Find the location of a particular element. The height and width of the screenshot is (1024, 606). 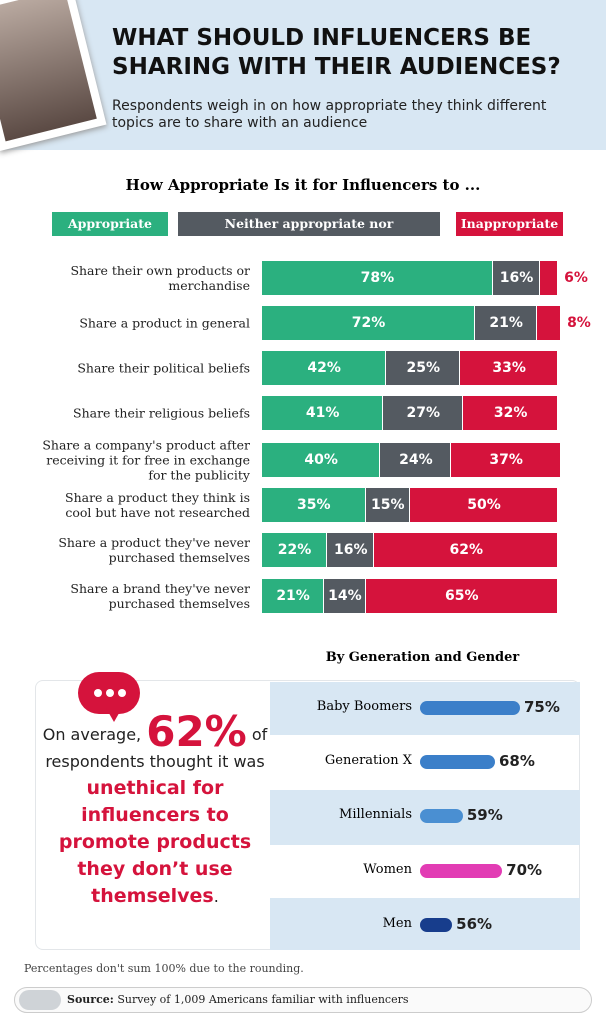

legend-item: Appropriate is located at coordinates (110, 224).